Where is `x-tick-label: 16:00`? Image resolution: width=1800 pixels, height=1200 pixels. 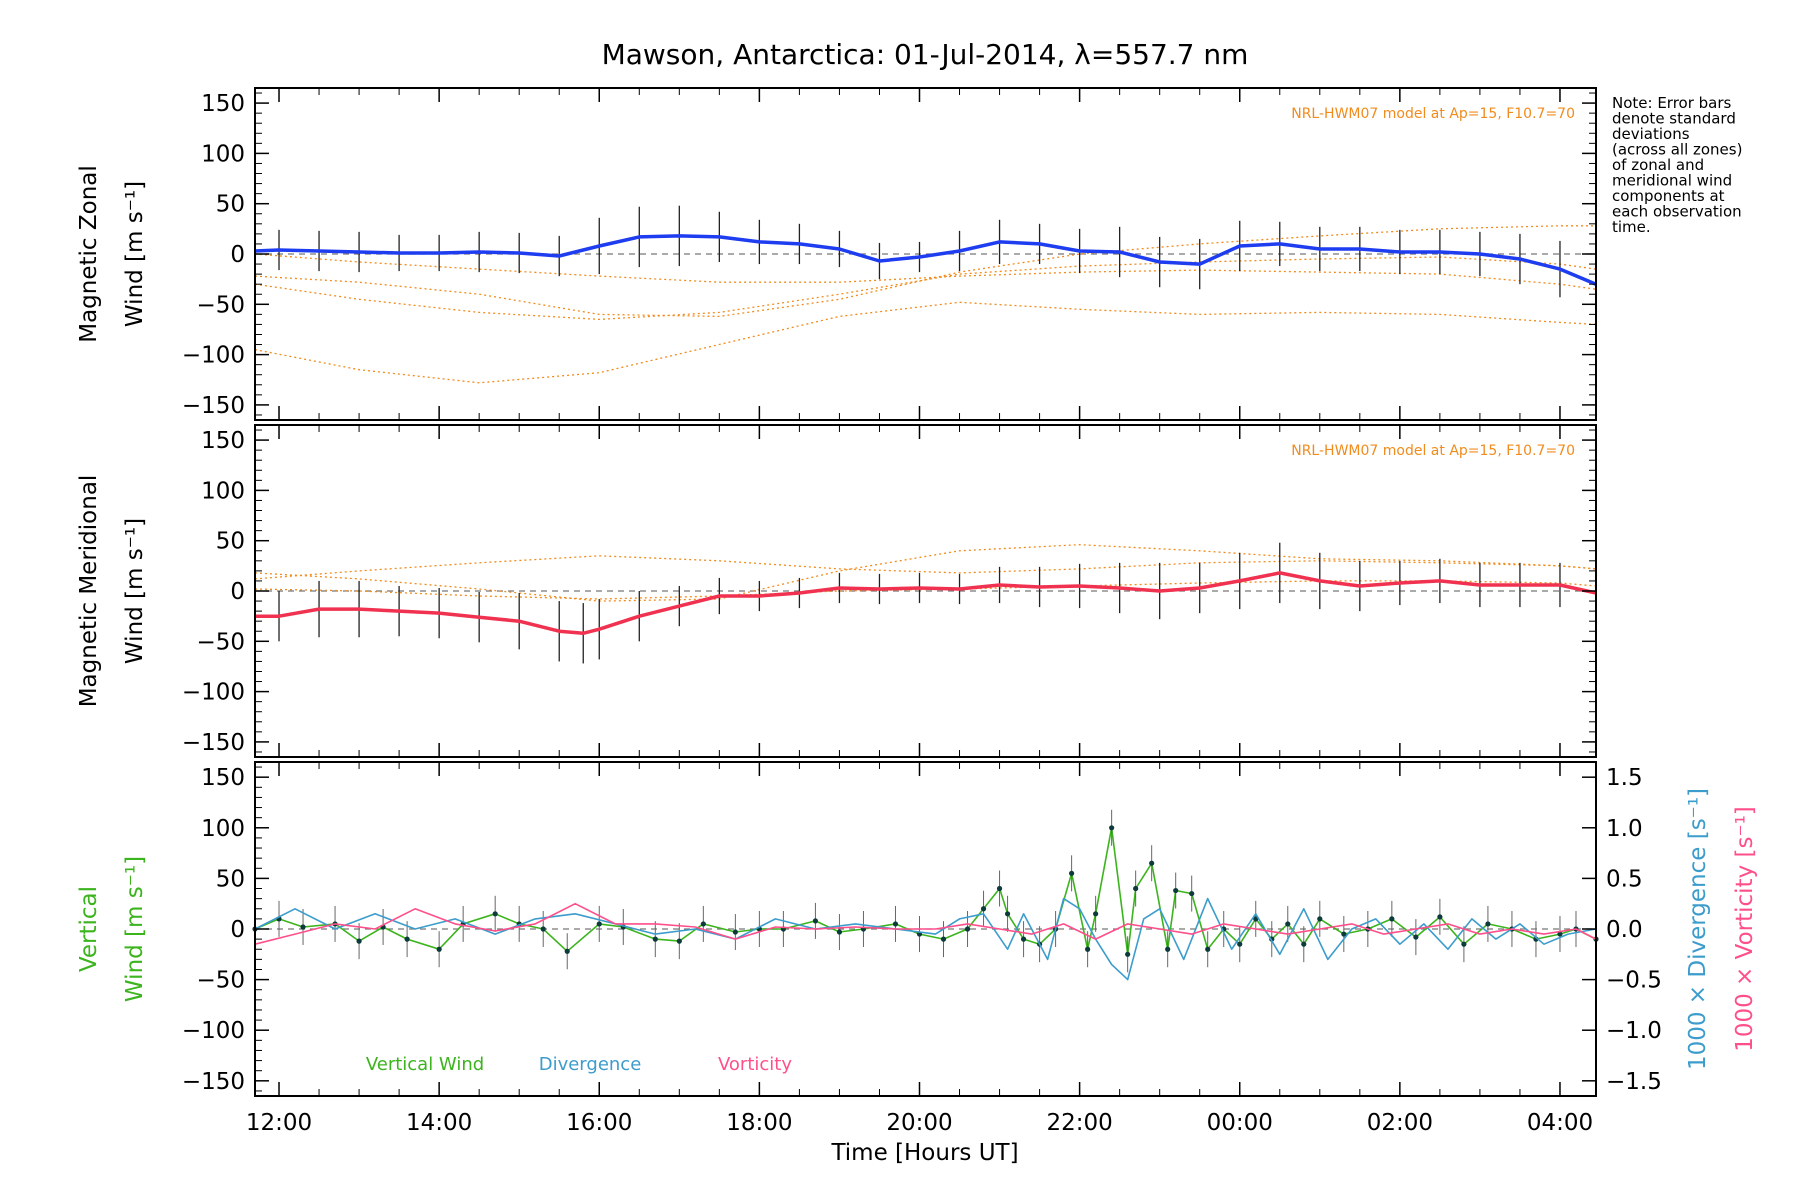 x-tick-label: 16:00 is located at coordinates (599, 1123).